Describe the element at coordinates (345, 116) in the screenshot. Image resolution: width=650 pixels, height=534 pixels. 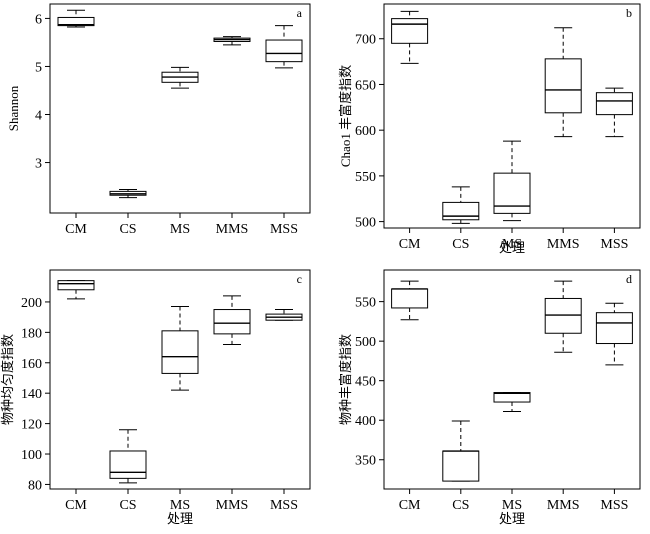
I see `y-axis-title: Chao1 丰富度指数` at that location.